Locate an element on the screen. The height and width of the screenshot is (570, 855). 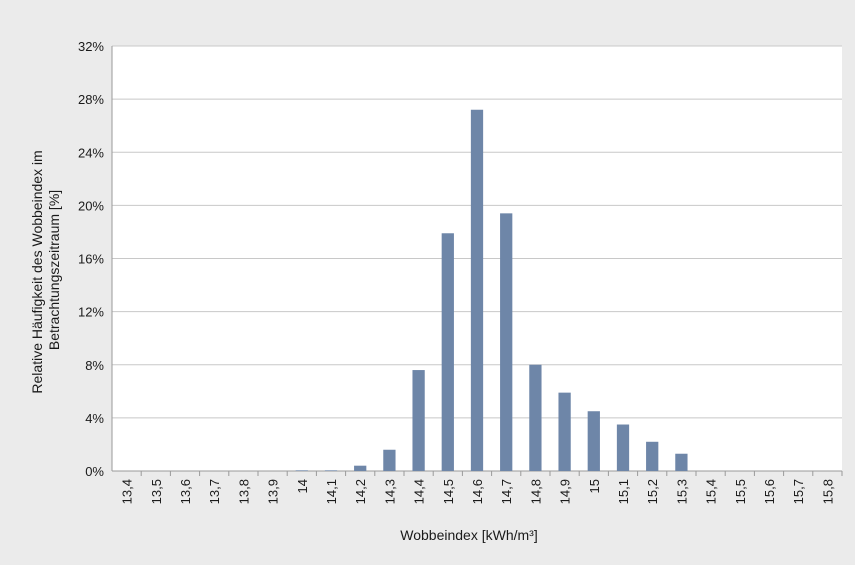
y-tick-label: 8% is located at coordinates (94, 365).